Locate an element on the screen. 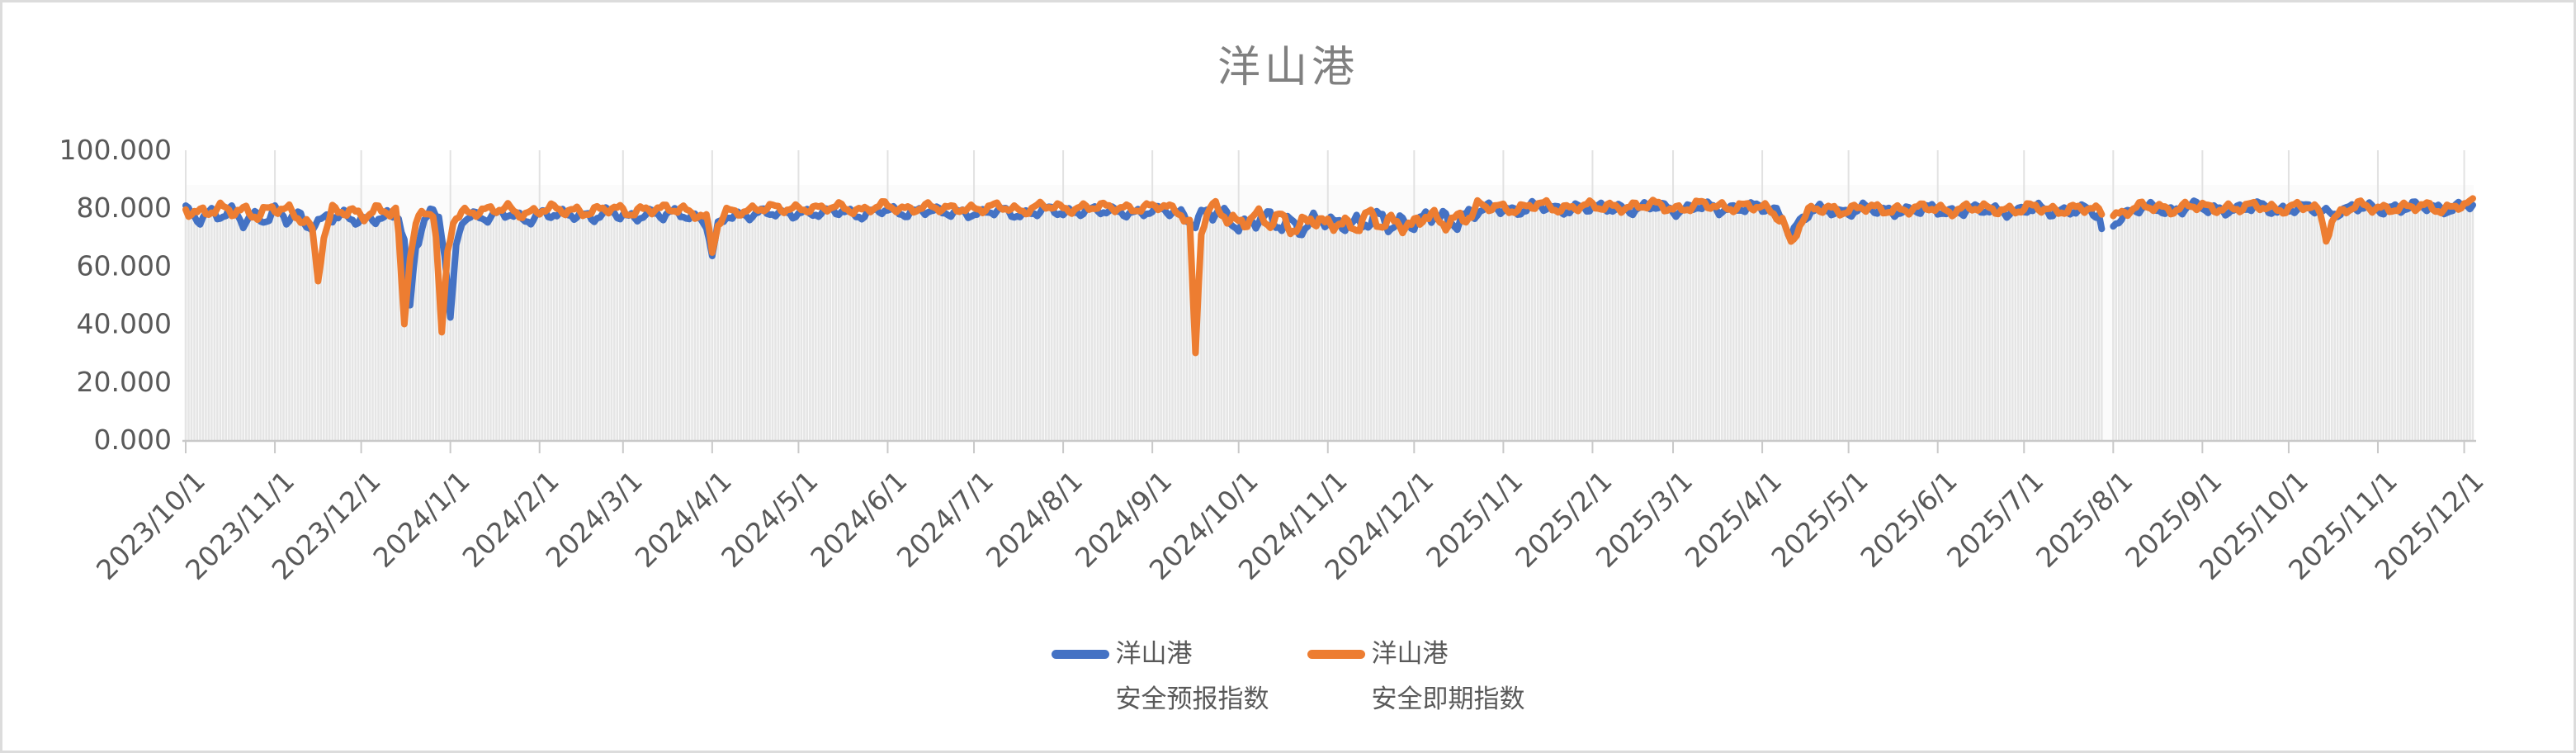 This screenshot has height=753, width=2576. y-tick-label: 20.000 is located at coordinates (124, 382).